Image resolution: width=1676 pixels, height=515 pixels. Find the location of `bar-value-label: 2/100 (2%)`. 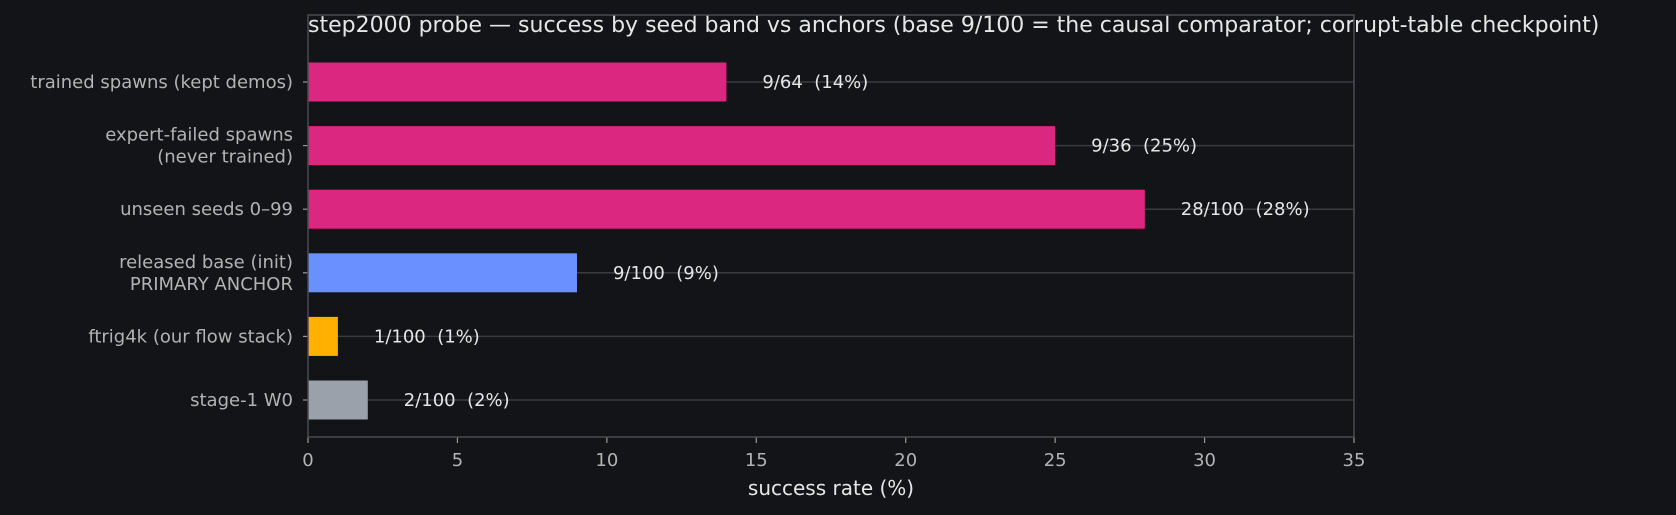

bar-value-label: 2/100 (2%) is located at coordinates (457, 400).